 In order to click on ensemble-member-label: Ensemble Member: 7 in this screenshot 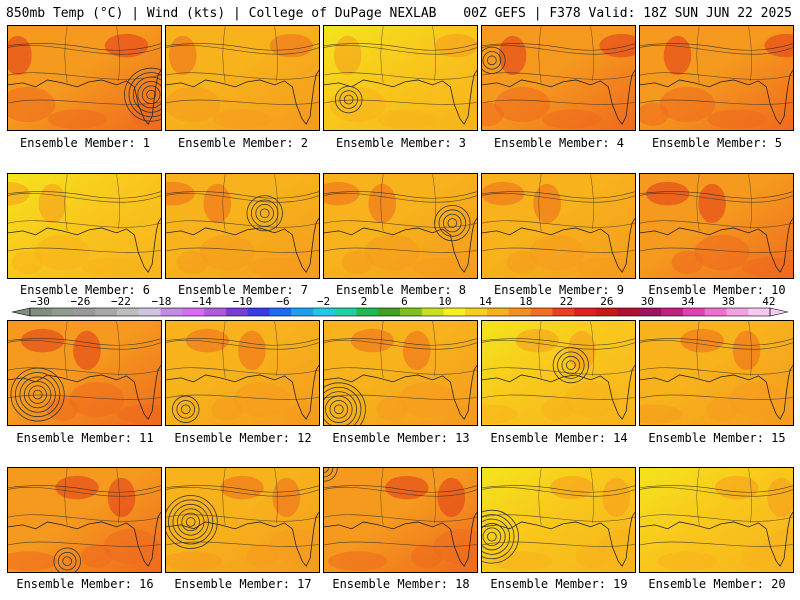, I will do `click(243, 290)`.